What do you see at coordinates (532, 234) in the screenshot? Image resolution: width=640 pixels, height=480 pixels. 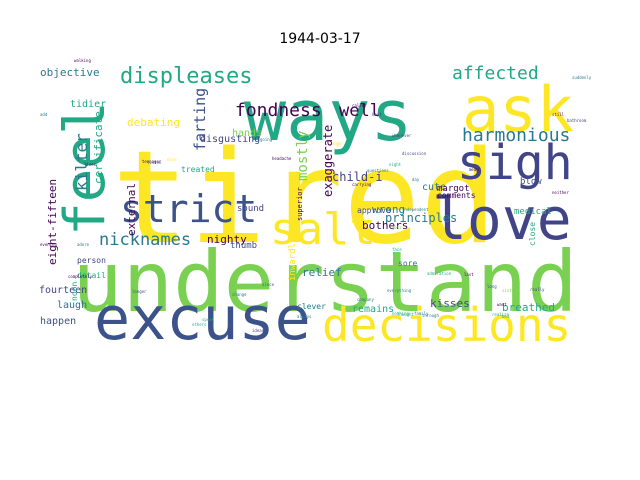 I see `cloud-word: close` at bounding box center [532, 234].